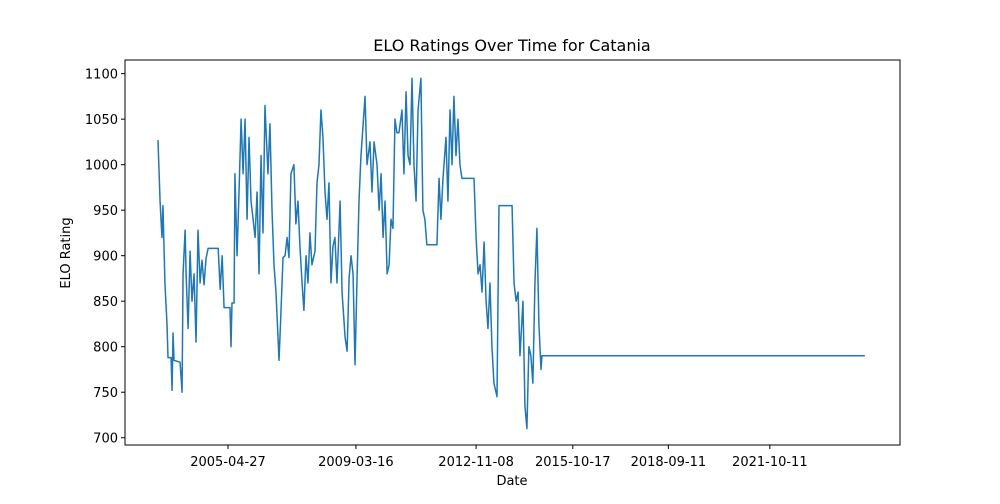 The image size is (1000, 504). Describe the element at coordinates (228, 462) in the screenshot. I see `x-tick-label: 2005-04-27` at that location.